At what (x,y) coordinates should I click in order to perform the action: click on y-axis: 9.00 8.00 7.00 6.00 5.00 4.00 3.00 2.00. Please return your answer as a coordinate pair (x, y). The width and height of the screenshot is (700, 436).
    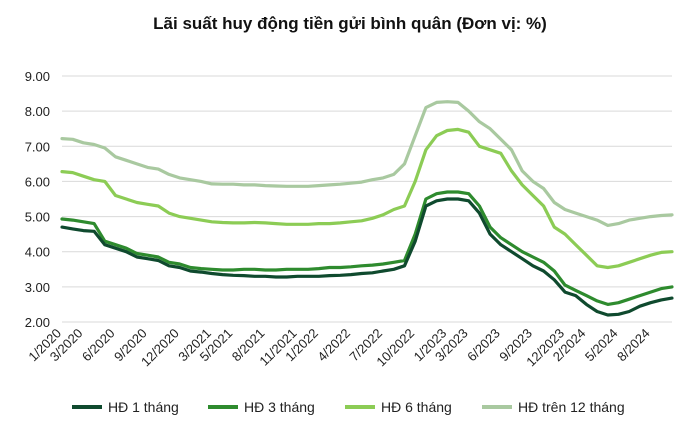
    Looking at the image, I should click on (37, 199).